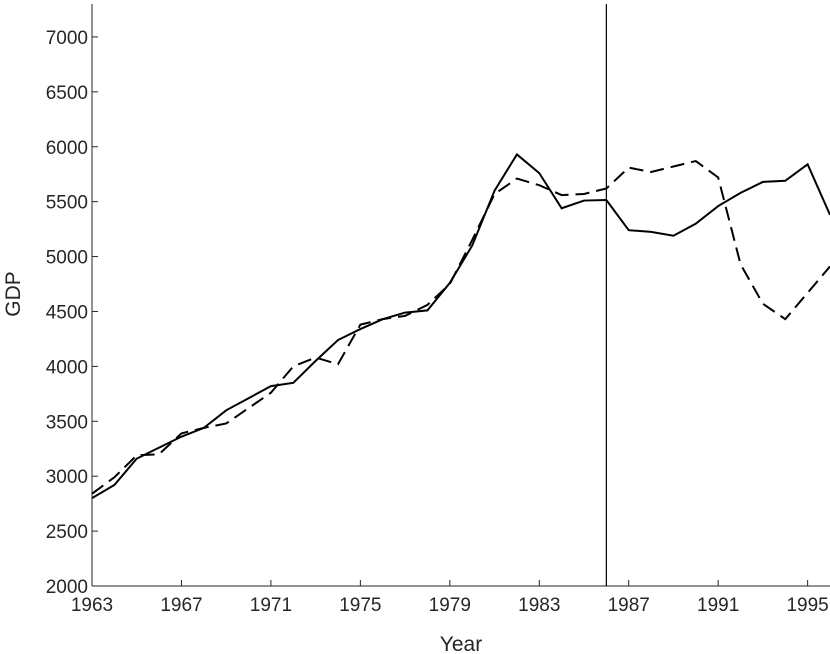  What do you see at coordinates (67, 258) in the screenshot?
I see `y-tick-label: 5000` at bounding box center [67, 258].